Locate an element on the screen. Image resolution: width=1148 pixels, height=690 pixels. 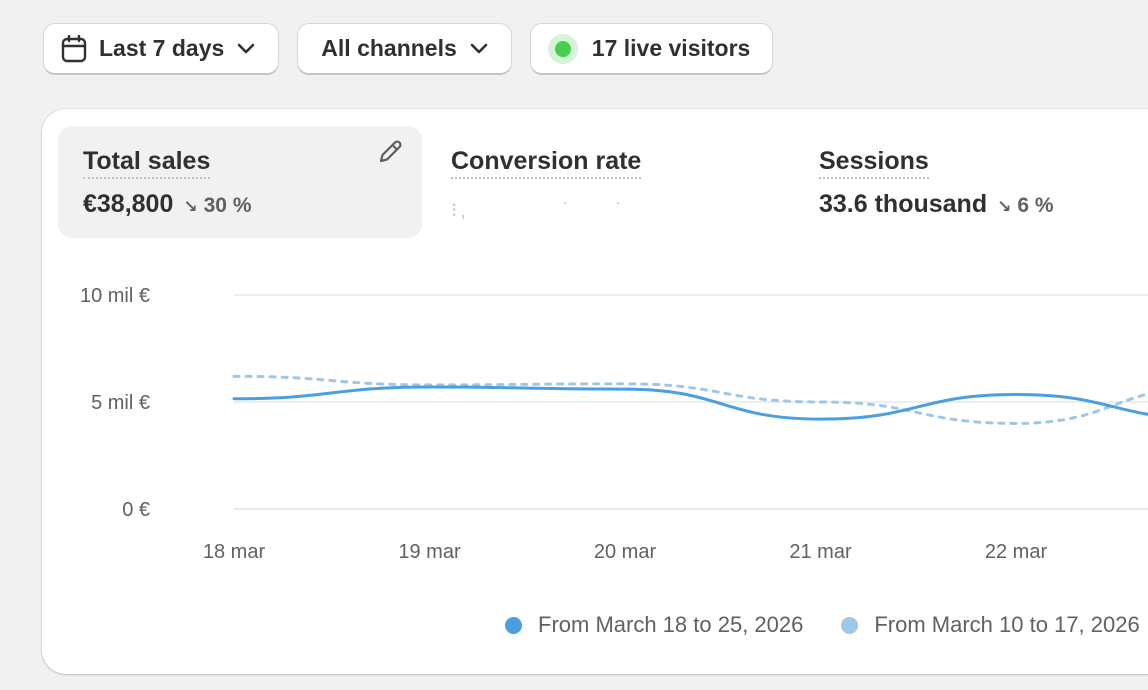
series-line-current is located at coordinates (690, 403).